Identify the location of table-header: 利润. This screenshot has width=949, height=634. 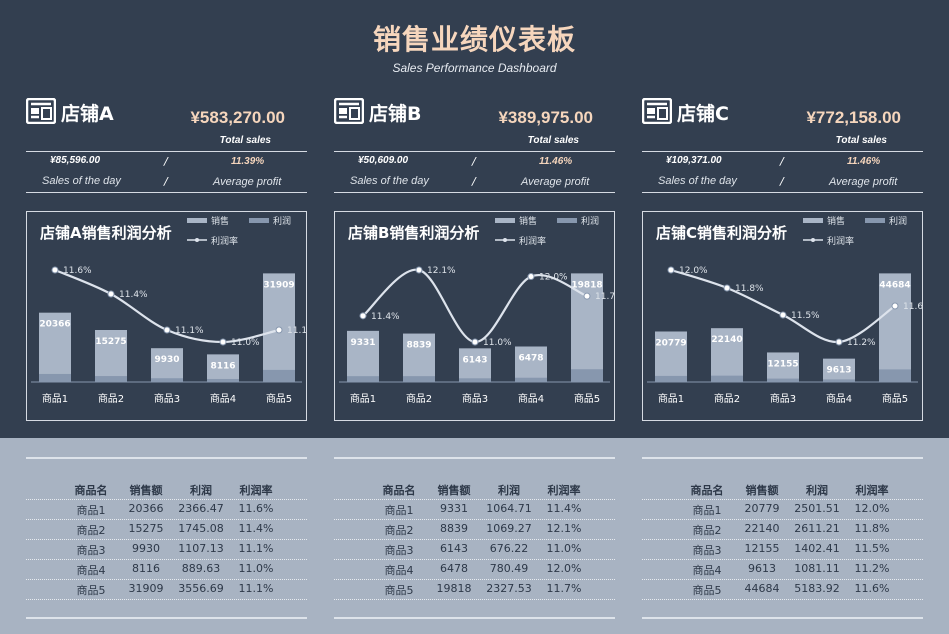
(509, 490).